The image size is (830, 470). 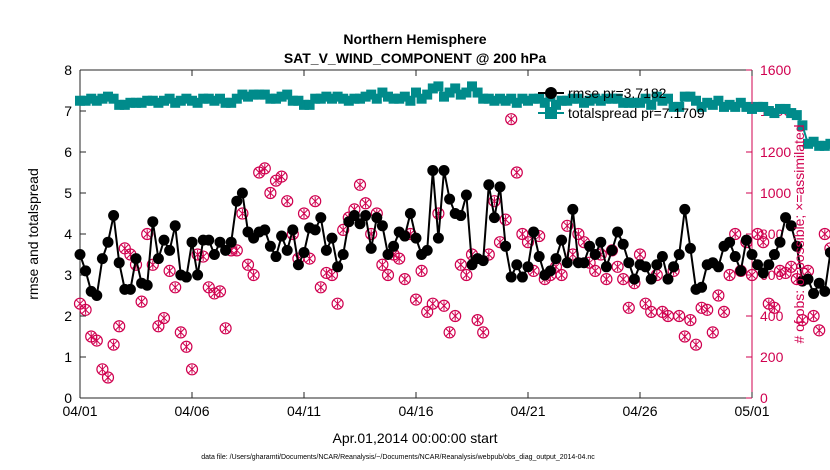 What do you see at coordinates (527, 411) in the screenshot?
I see `x-tick-label: 04/21` at bounding box center [527, 411].